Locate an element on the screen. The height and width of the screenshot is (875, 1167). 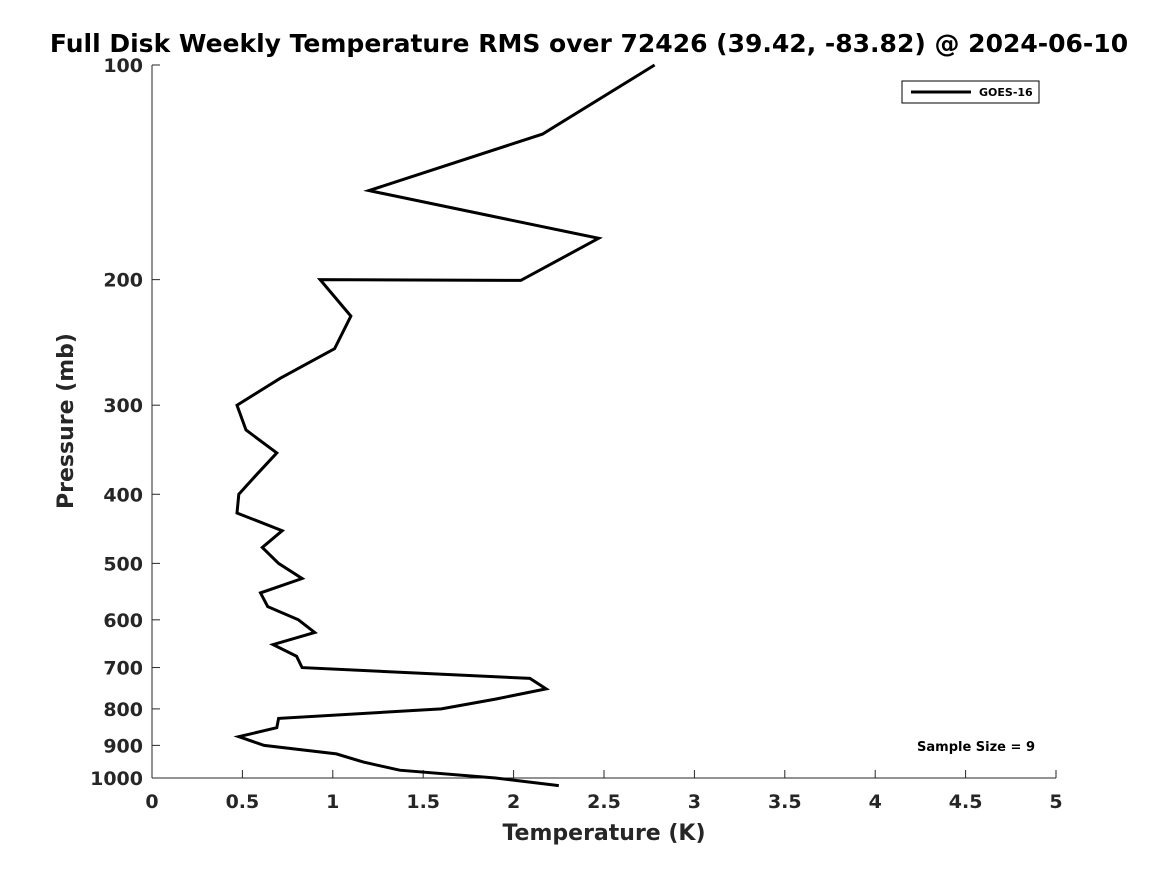
x-tick-label: 1 is located at coordinates (332, 802).